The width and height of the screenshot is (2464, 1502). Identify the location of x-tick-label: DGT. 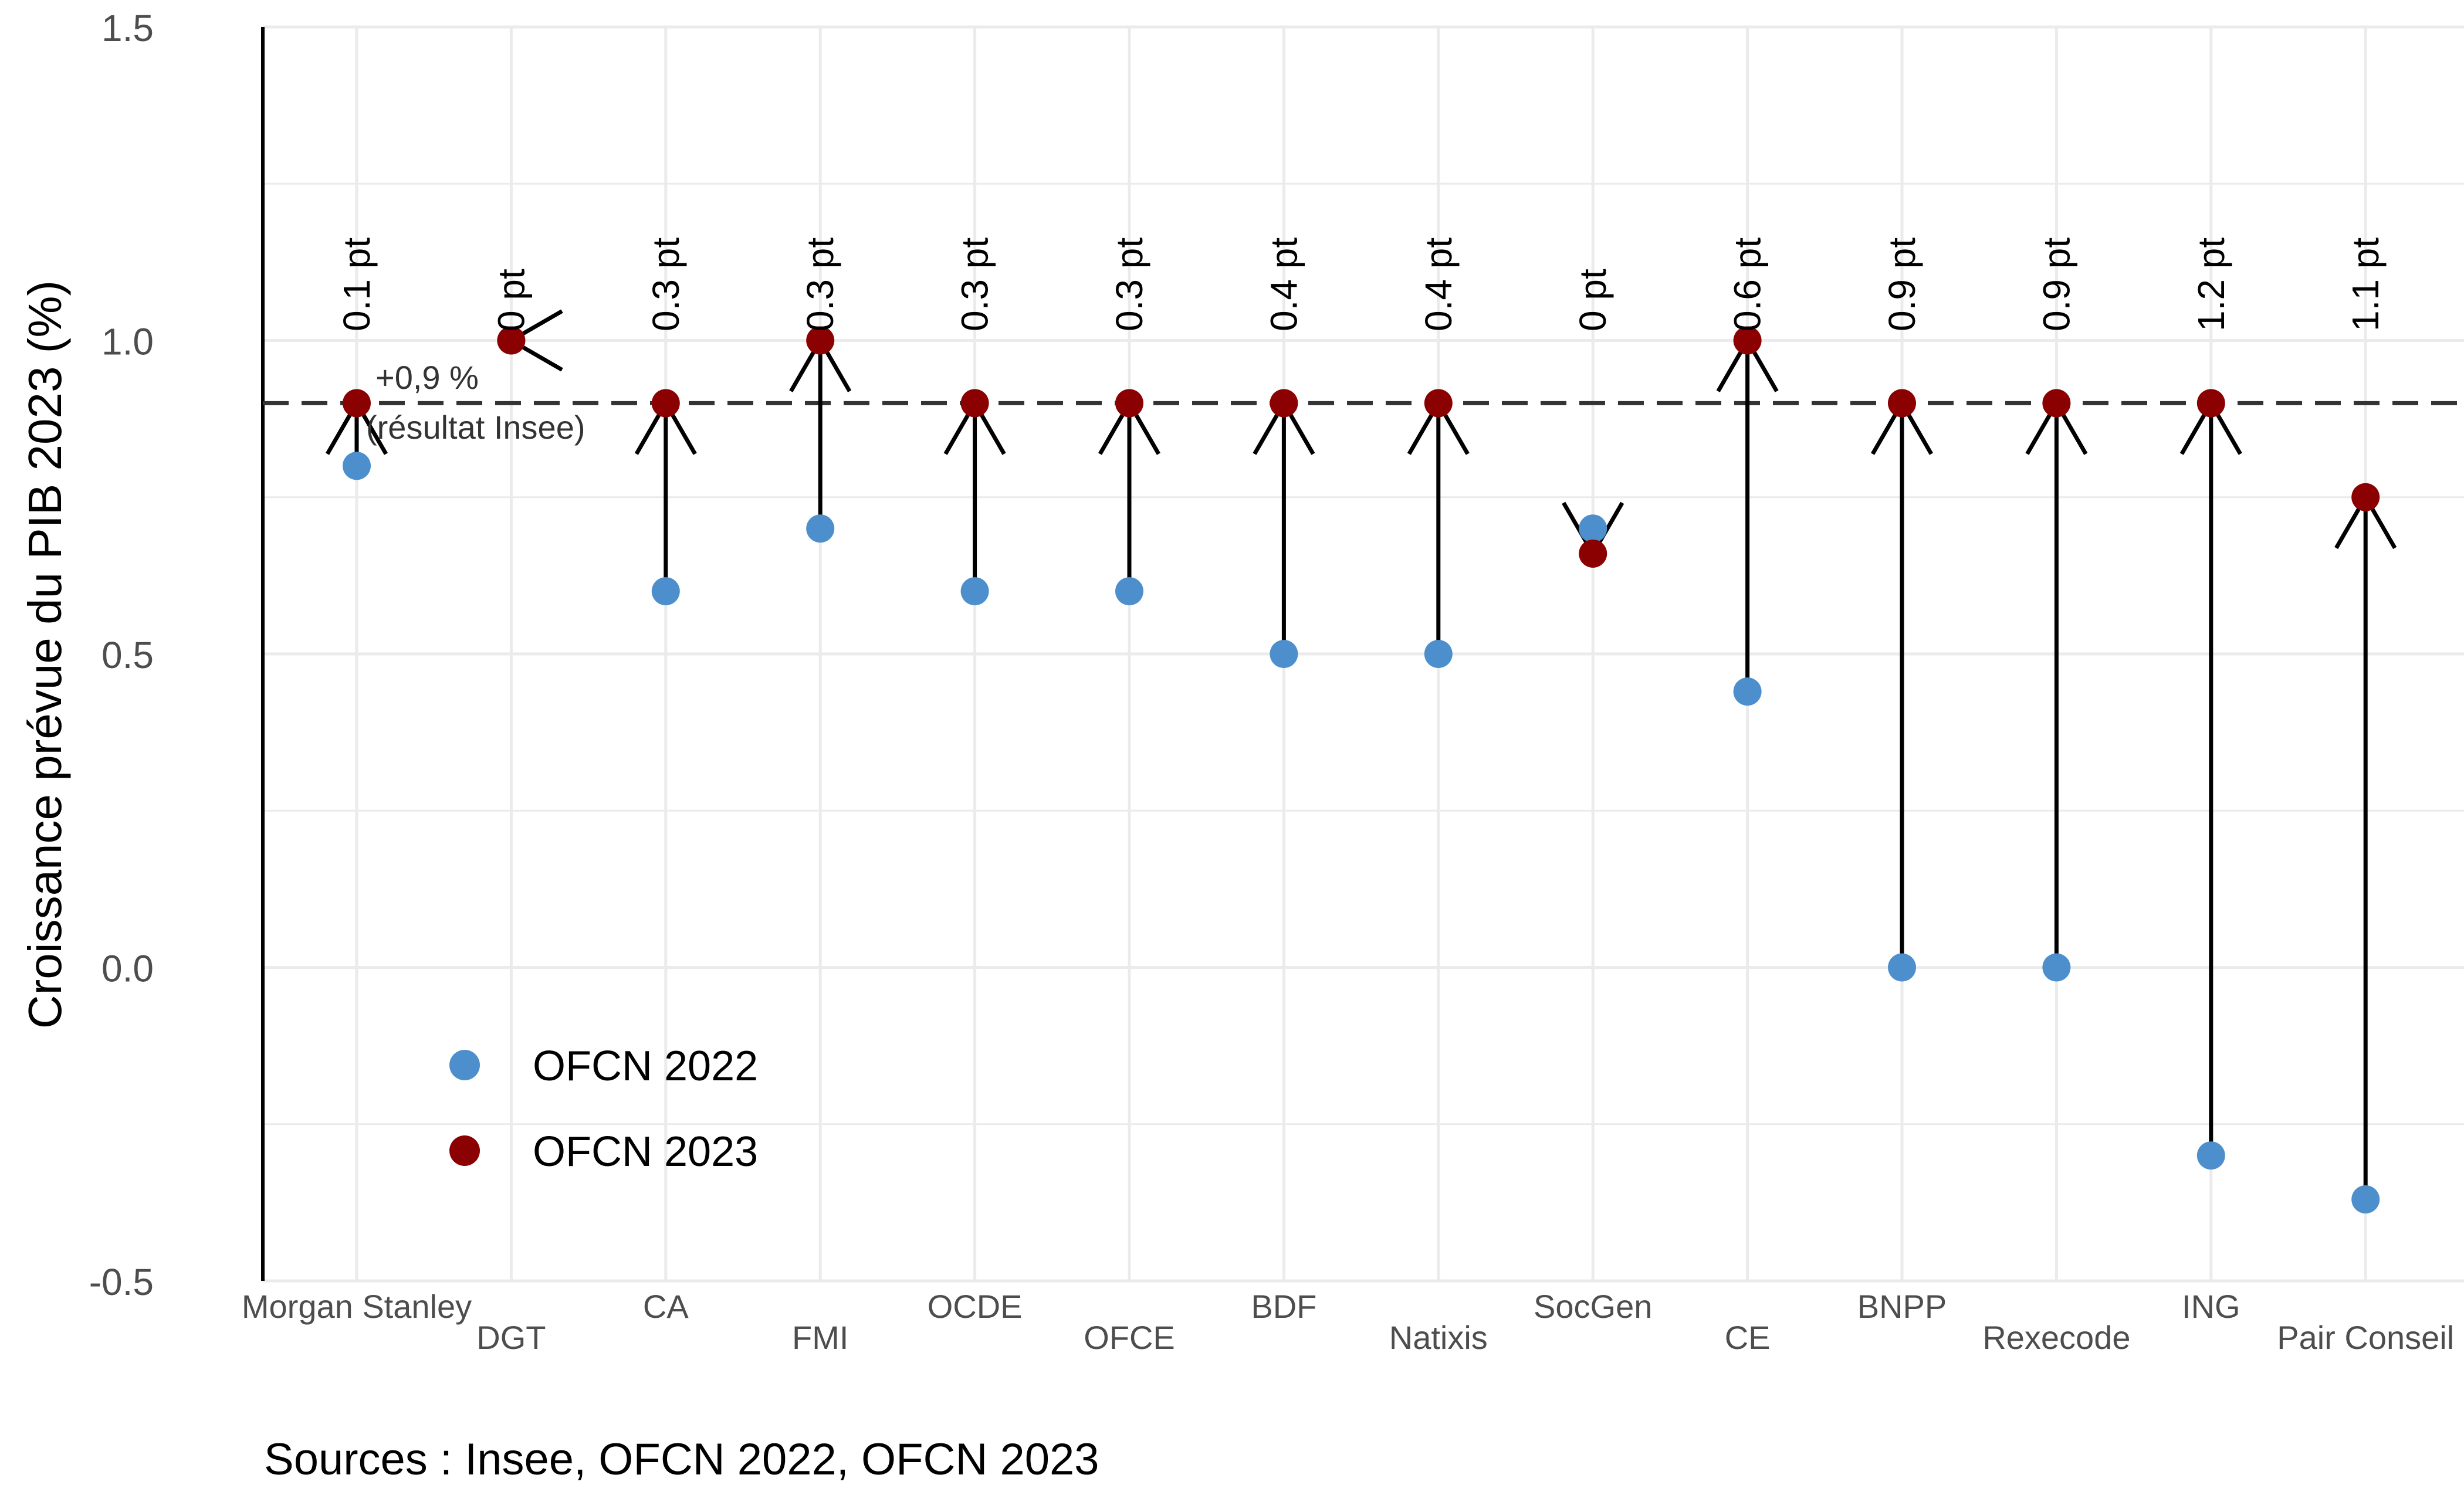
(511, 1337).